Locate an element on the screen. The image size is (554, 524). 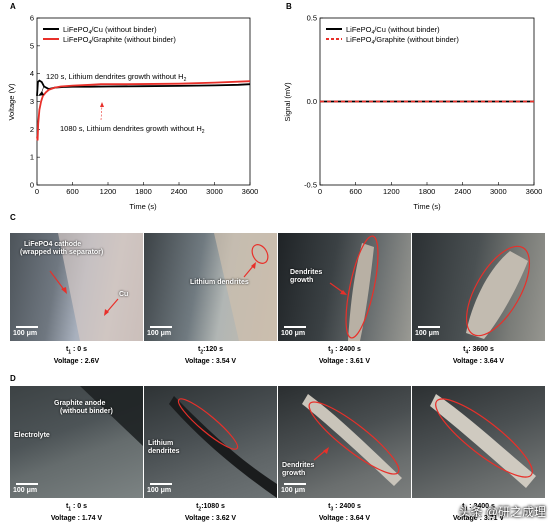
photo-label: Lithium is located at coordinates (161, 443).